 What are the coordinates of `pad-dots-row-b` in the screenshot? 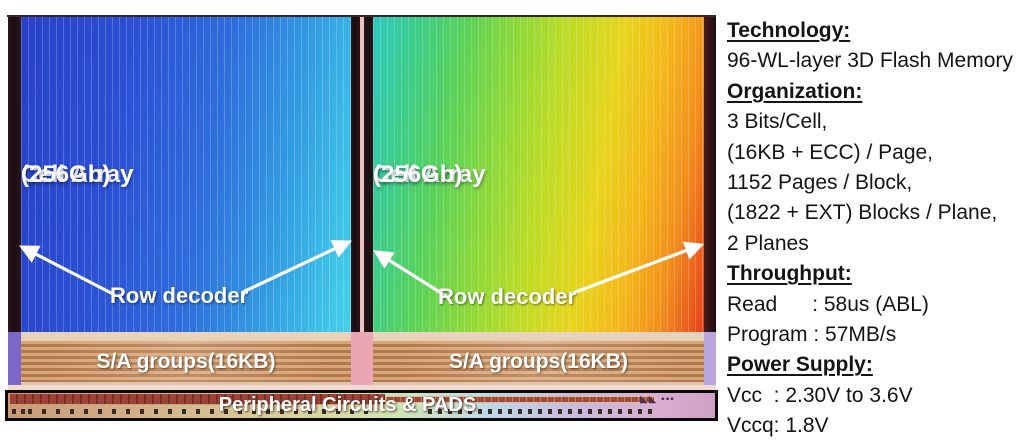 It's located at (540, 411).